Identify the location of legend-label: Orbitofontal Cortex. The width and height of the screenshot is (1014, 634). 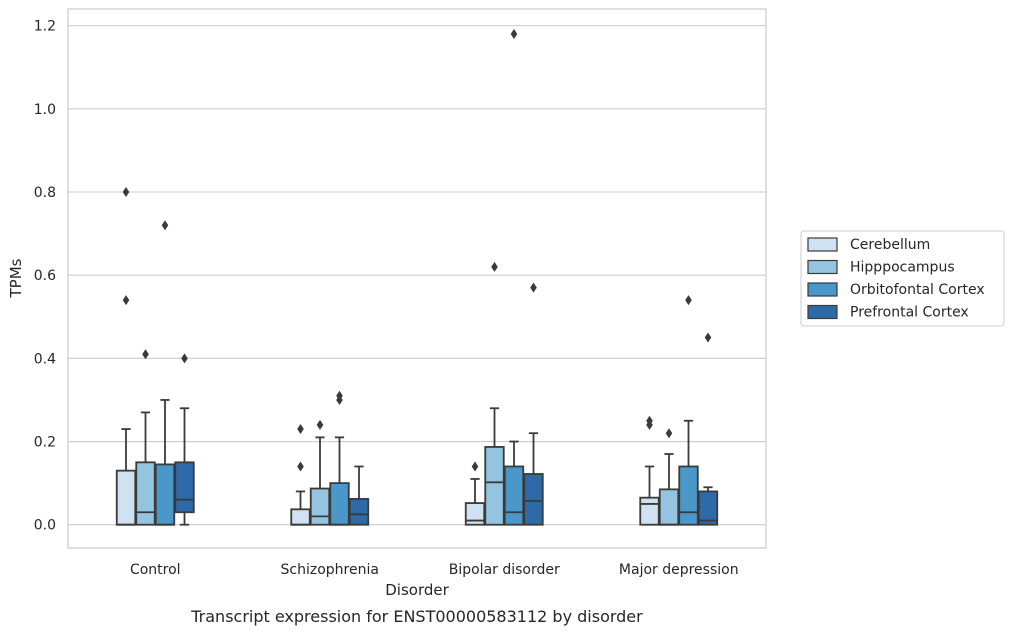
(917, 290).